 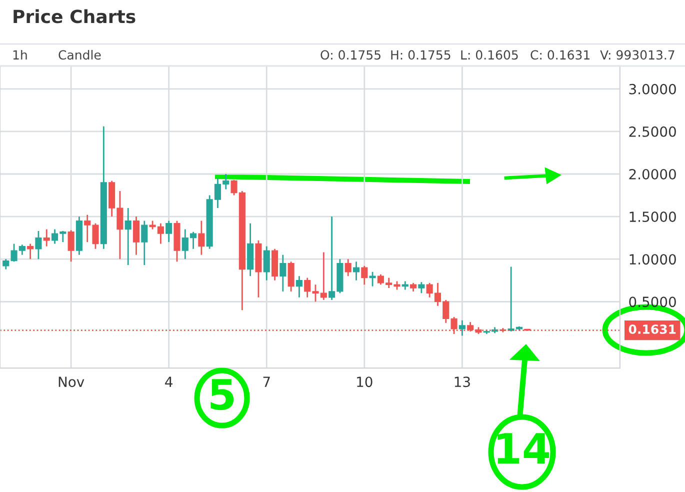 What do you see at coordinates (222, 394) in the screenshot?
I see `text: 5` at bounding box center [222, 394].